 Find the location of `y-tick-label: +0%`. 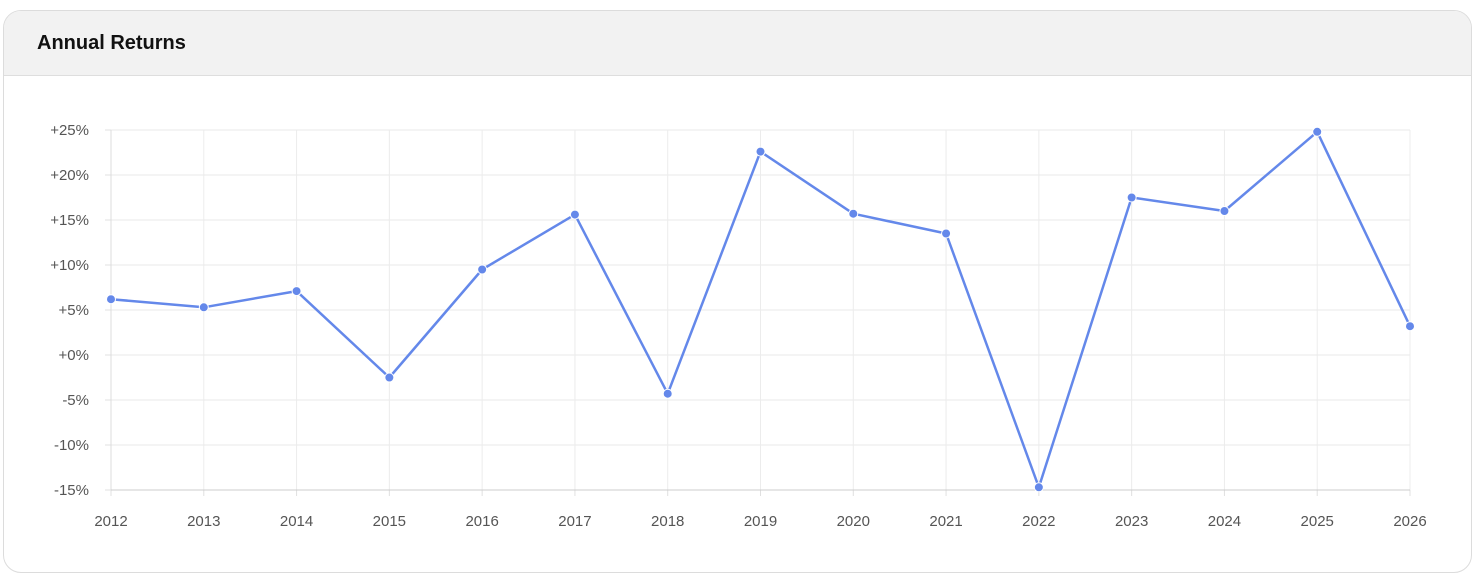

y-tick-label: +0% is located at coordinates (74, 355).